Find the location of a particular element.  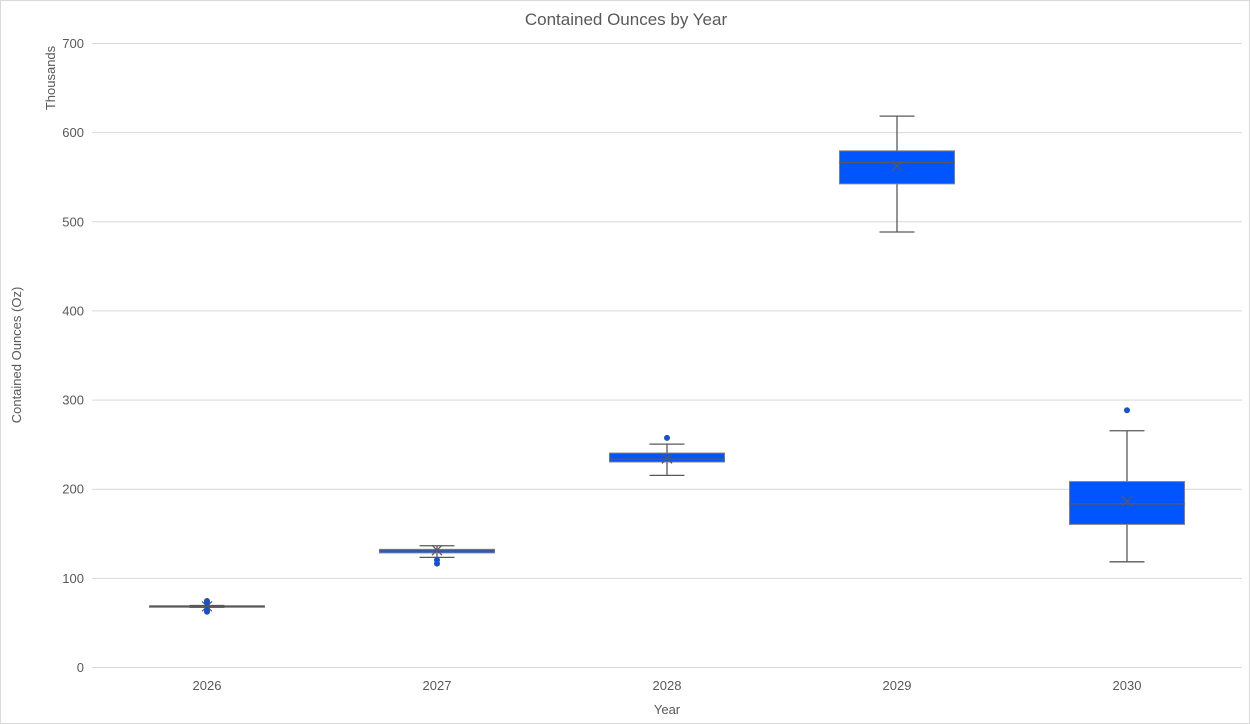

x-axis-ticks: 2026 2027 2028 2029 2030 is located at coordinates (667, 685).